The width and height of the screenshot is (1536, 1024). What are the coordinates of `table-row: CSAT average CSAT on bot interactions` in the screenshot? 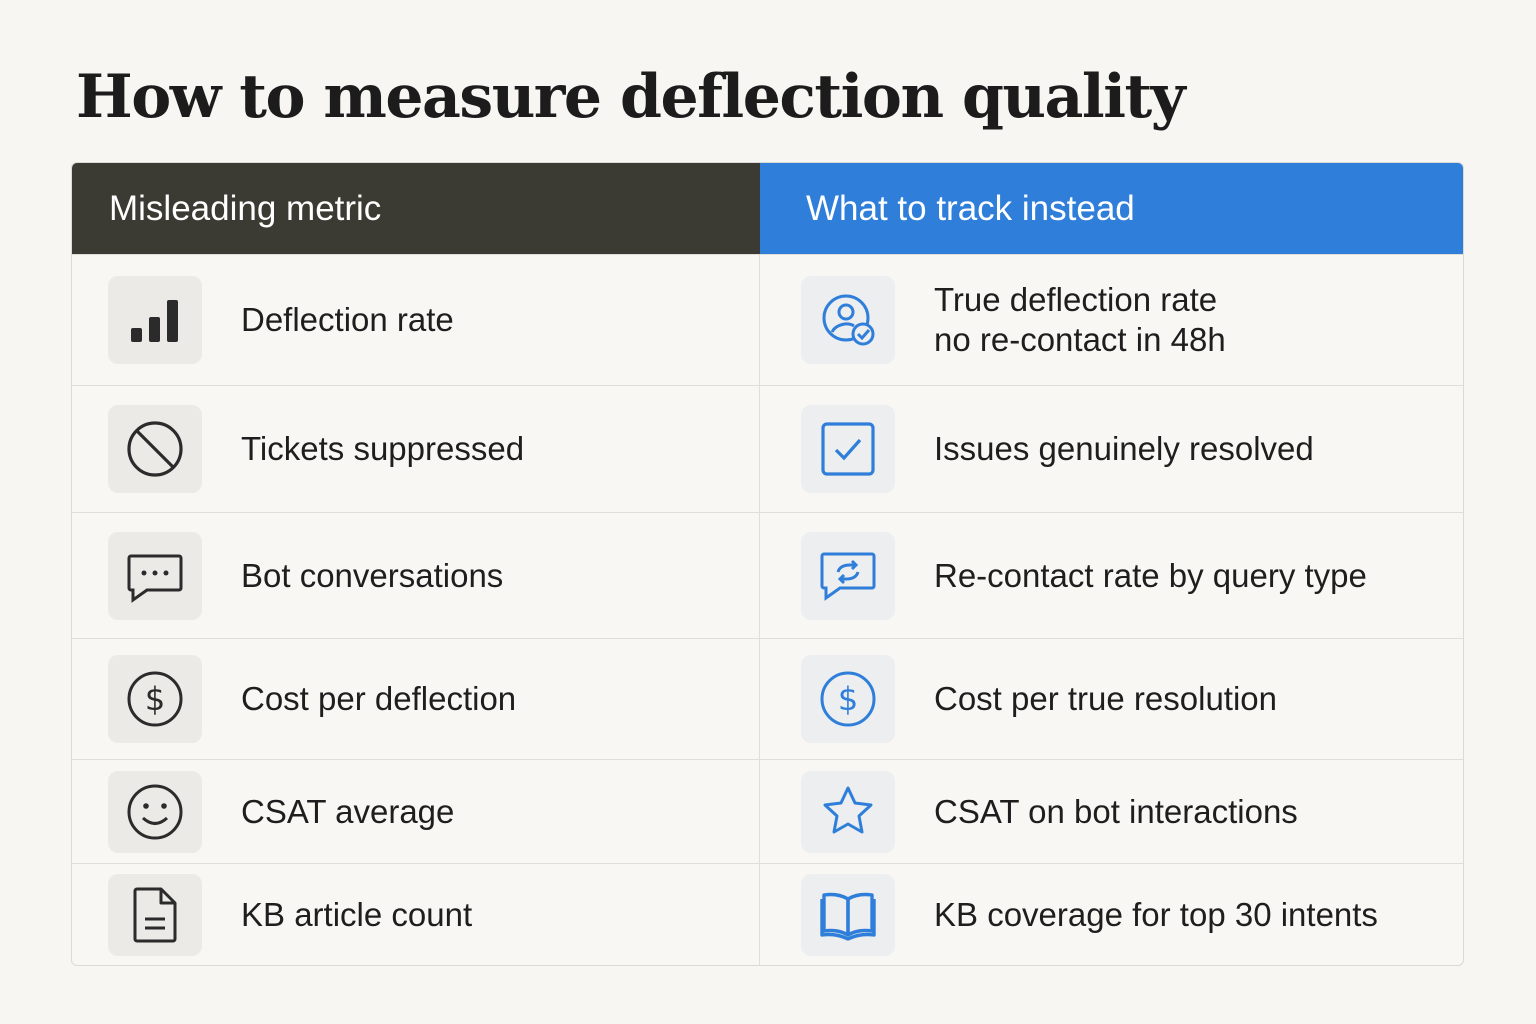 It's located at (767, 811).